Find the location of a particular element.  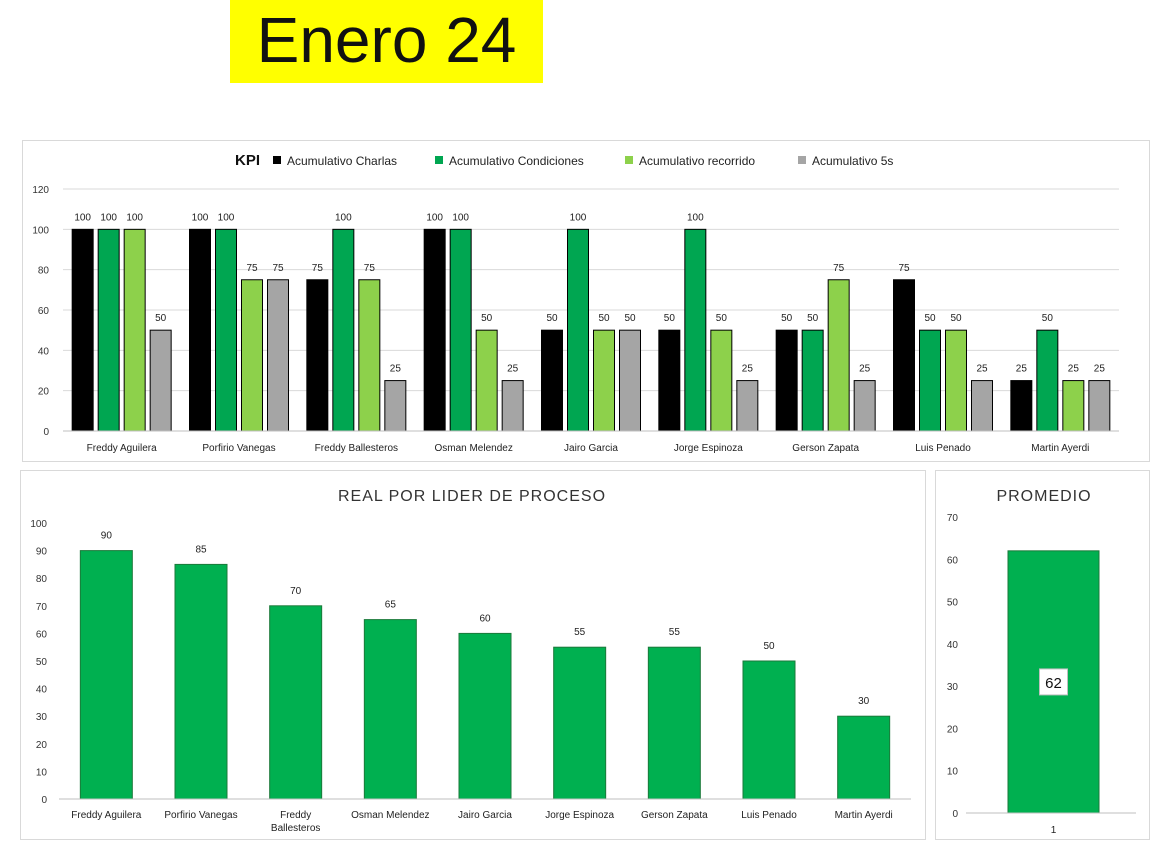

bar-luis-penado-acumulativo-charlas is located at coordinates (904, 355).